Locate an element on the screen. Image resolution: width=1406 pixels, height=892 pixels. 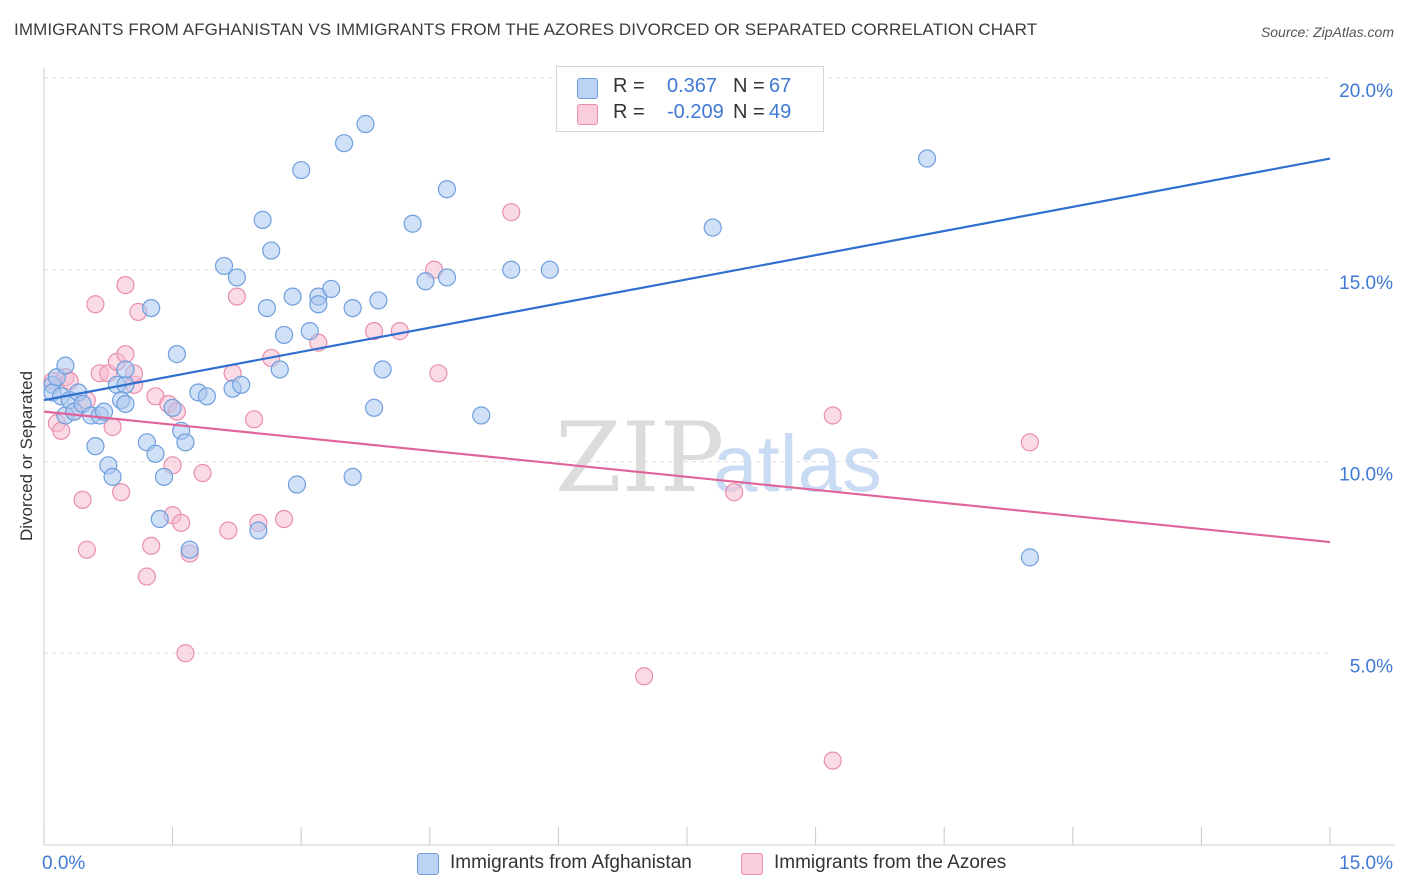
bottom-legend-swatch-blue is located at coordinates (428, 864).